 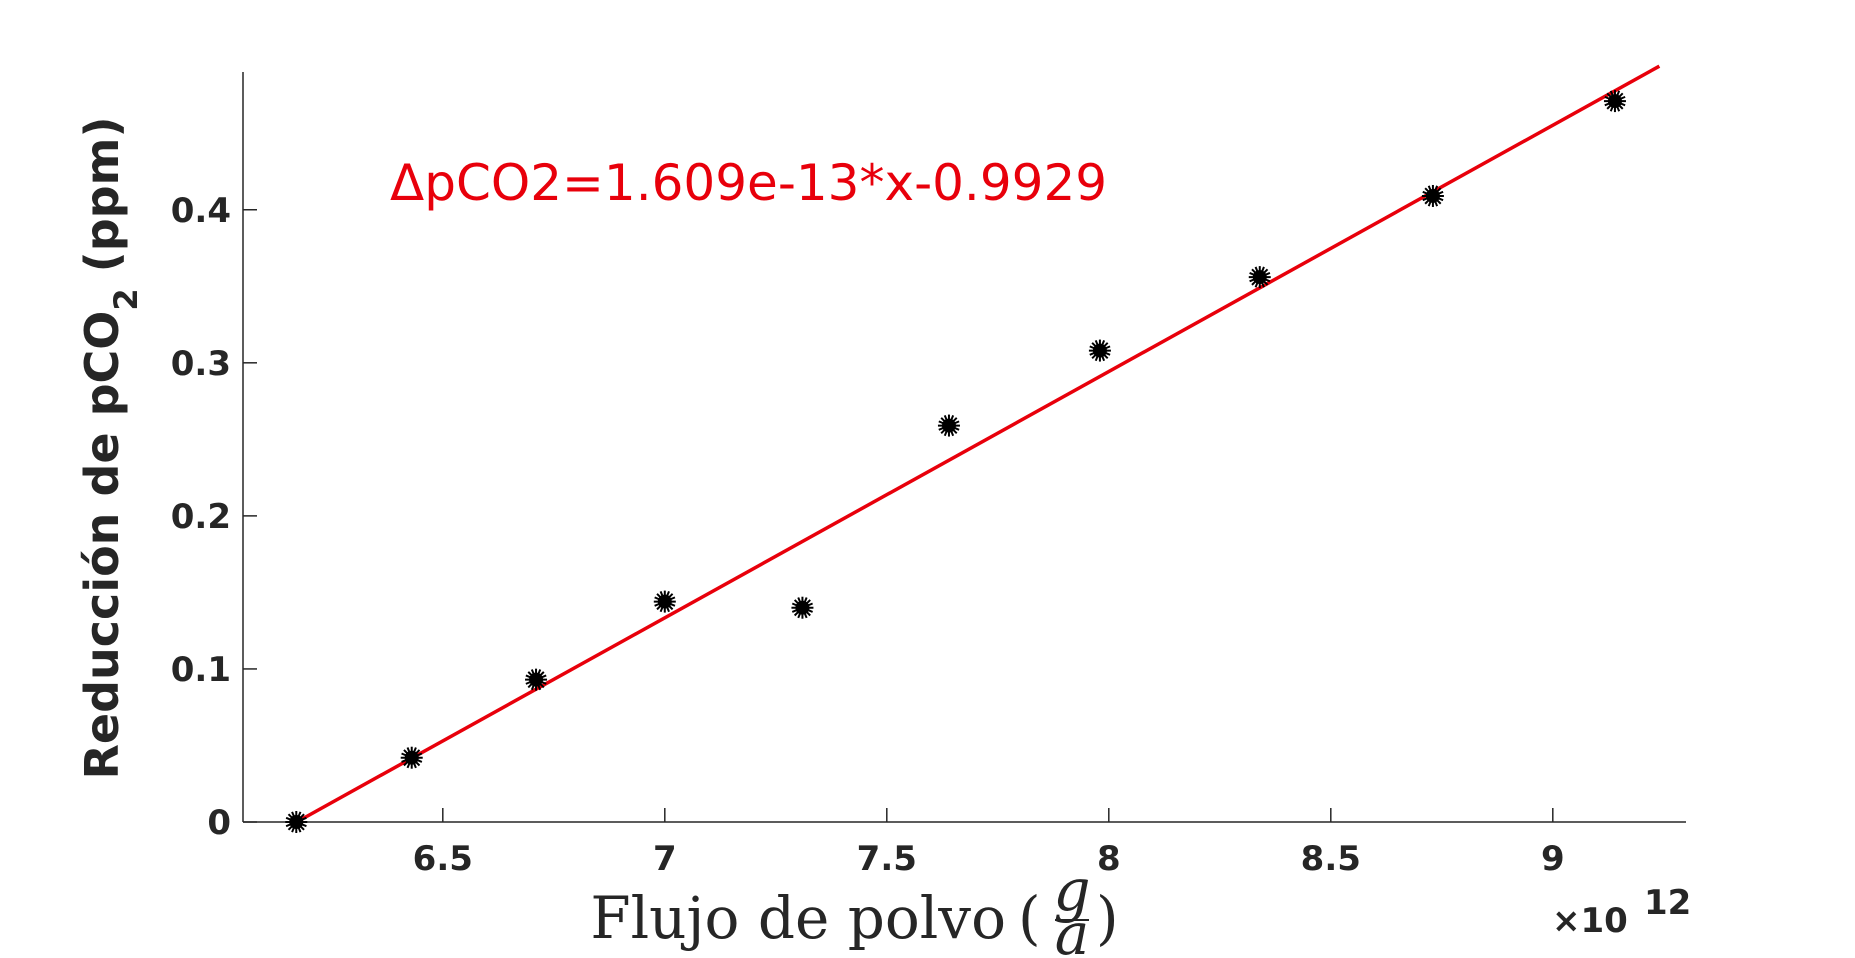 I want to click on y-axis-label-unit: (ppm), so click(x=102, y=194).